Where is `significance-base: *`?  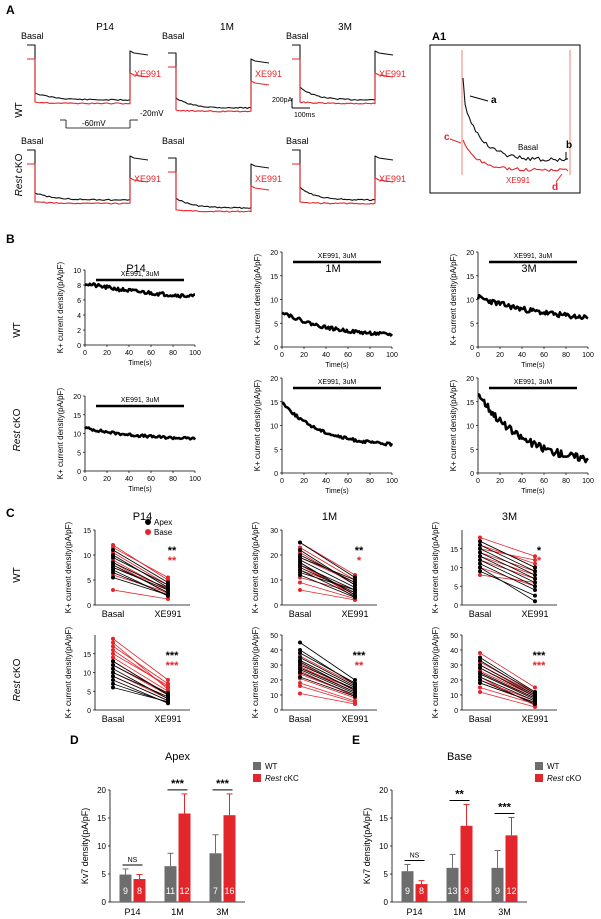
significance-base: * is located at coordinates (539, 561).